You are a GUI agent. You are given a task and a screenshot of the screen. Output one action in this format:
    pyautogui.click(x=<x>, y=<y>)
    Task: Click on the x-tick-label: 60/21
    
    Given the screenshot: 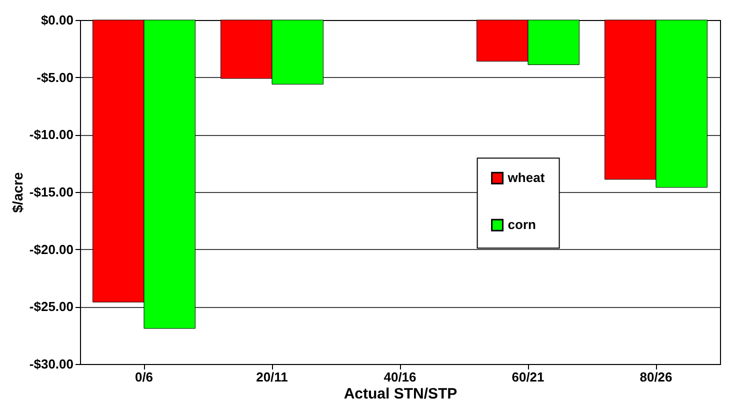 What is the action you would take?
    pyautogui.click(x=528, y=377)
    